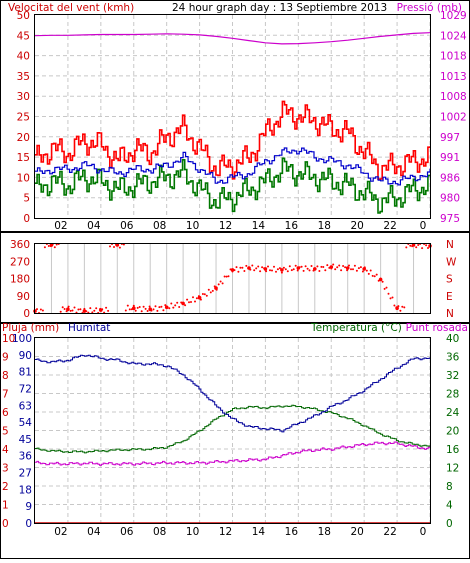 The width and height of the screenshot is (470, 563). What do you see at coordinates (20, 245) in the screenshot?
I see `direction-tick-360: 360` at bounding box center [20, 245].